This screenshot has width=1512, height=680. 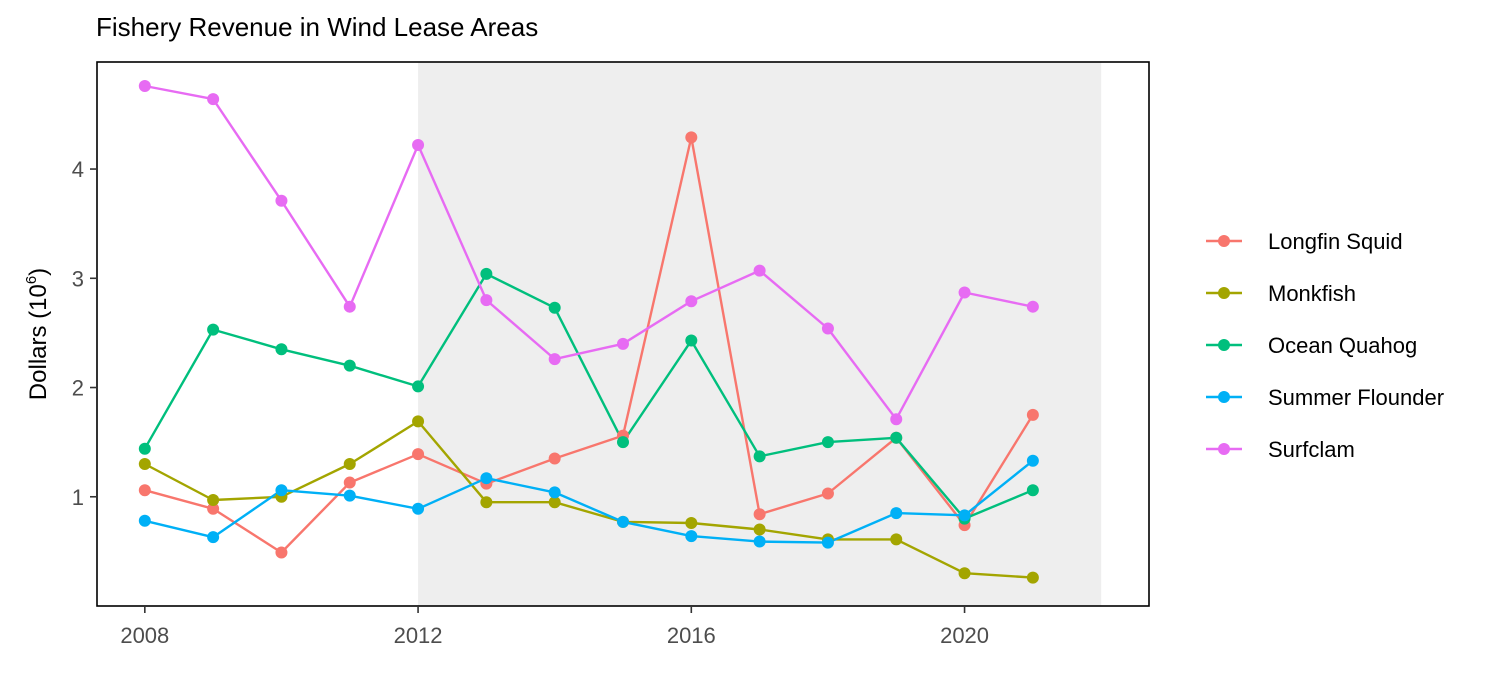 I want to click on y-tick-label: 2, so click(x=78, y=388).